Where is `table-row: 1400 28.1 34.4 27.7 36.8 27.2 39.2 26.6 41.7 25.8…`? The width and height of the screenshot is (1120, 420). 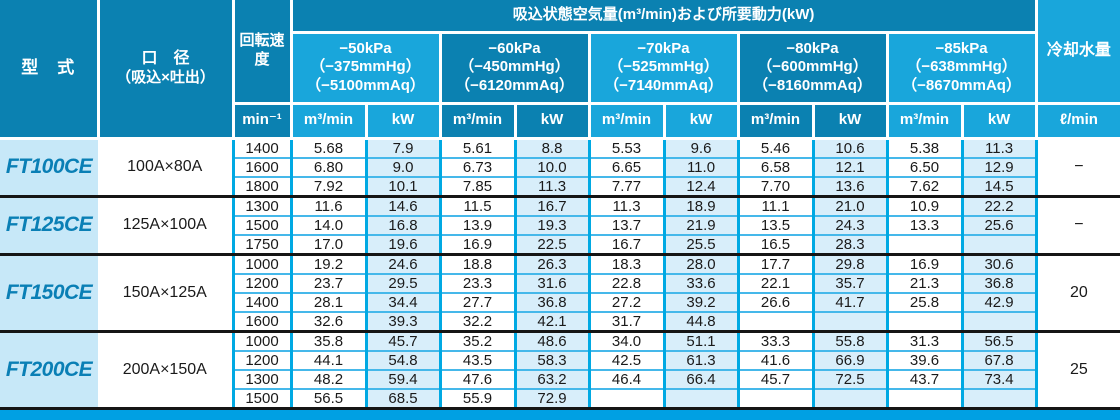 table-row: 1400 28.1 34.4 27.7 36.8 27.2 39.2 26.6 41.7 25.8… is located at coordinates (560, 301).